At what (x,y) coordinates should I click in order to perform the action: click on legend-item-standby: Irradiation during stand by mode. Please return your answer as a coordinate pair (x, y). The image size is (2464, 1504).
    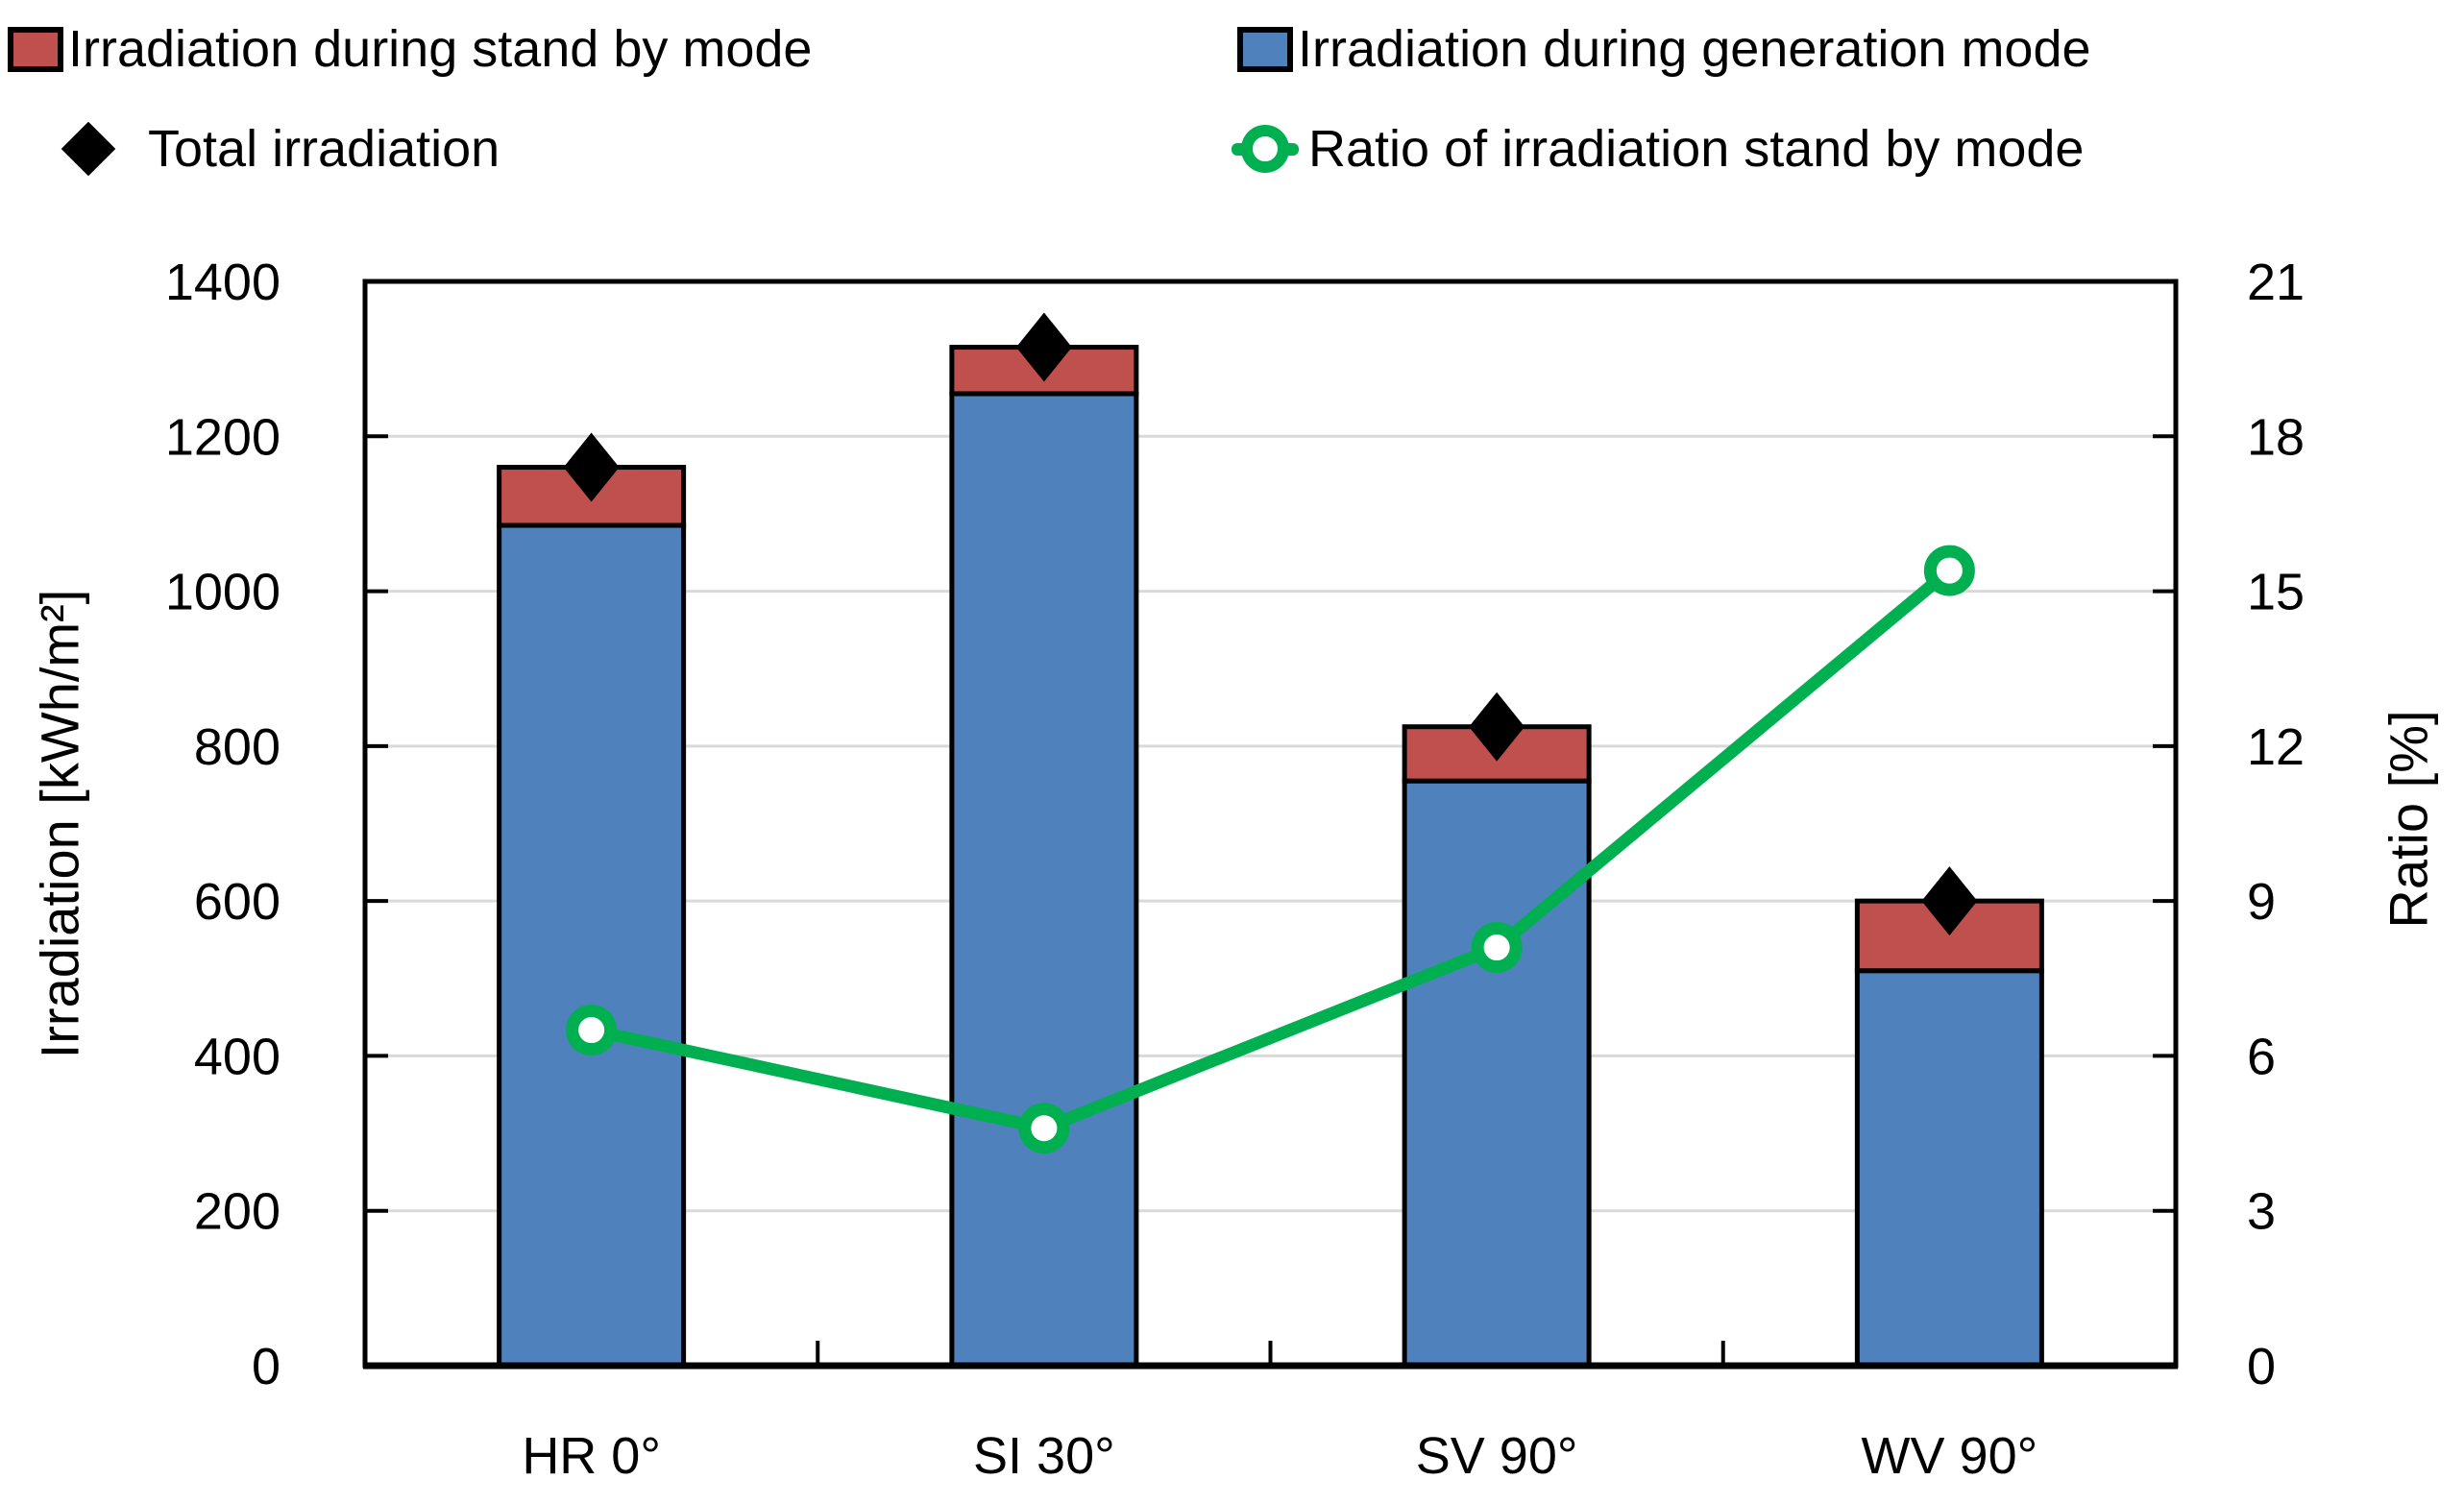
    Looking at the image, I should click on (410, 49).